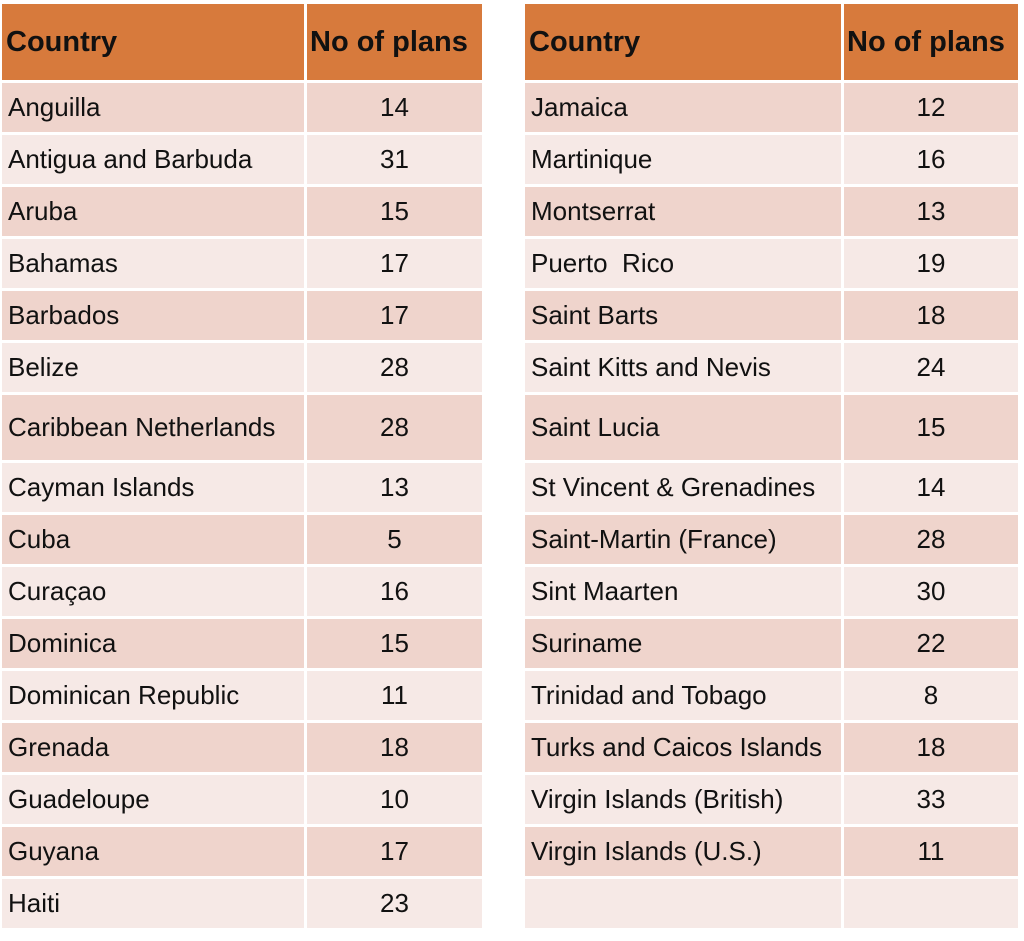 The image size is (1024, 941). What do you see at coordinates (684, 645) in the screenshot?
I see `country-cell: Suriname` at bounding box center [684, 645].